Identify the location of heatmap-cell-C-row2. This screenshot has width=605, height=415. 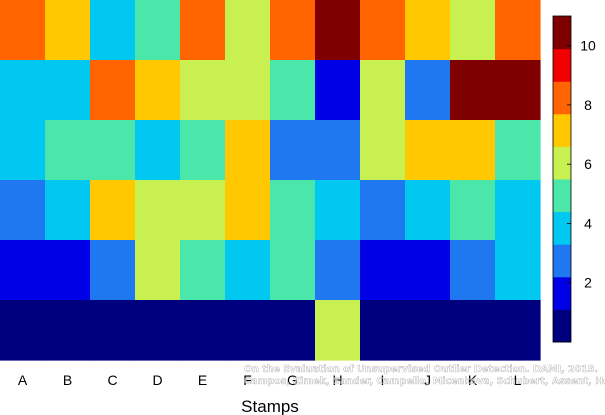
(113, 90).